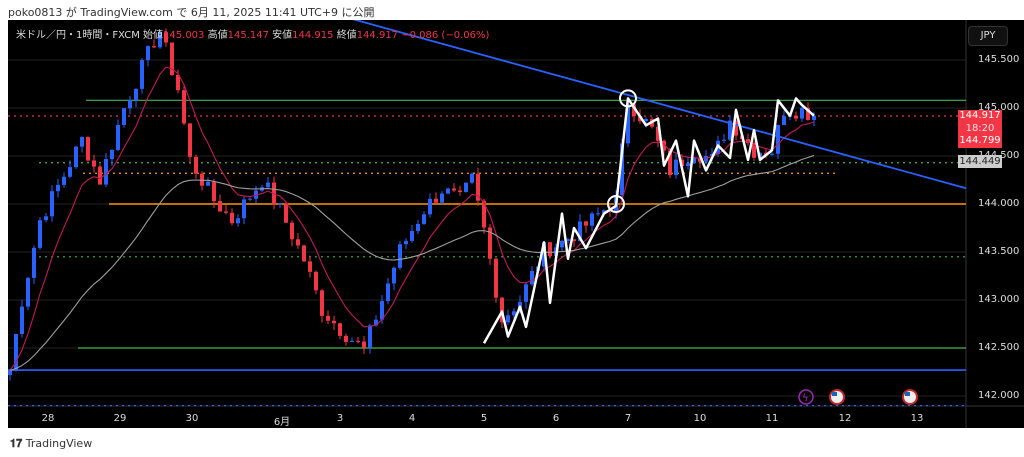  Describe the element at coordinates (999, 203) in the screenshot. I see `y-tick-label: 144.000` at that location.